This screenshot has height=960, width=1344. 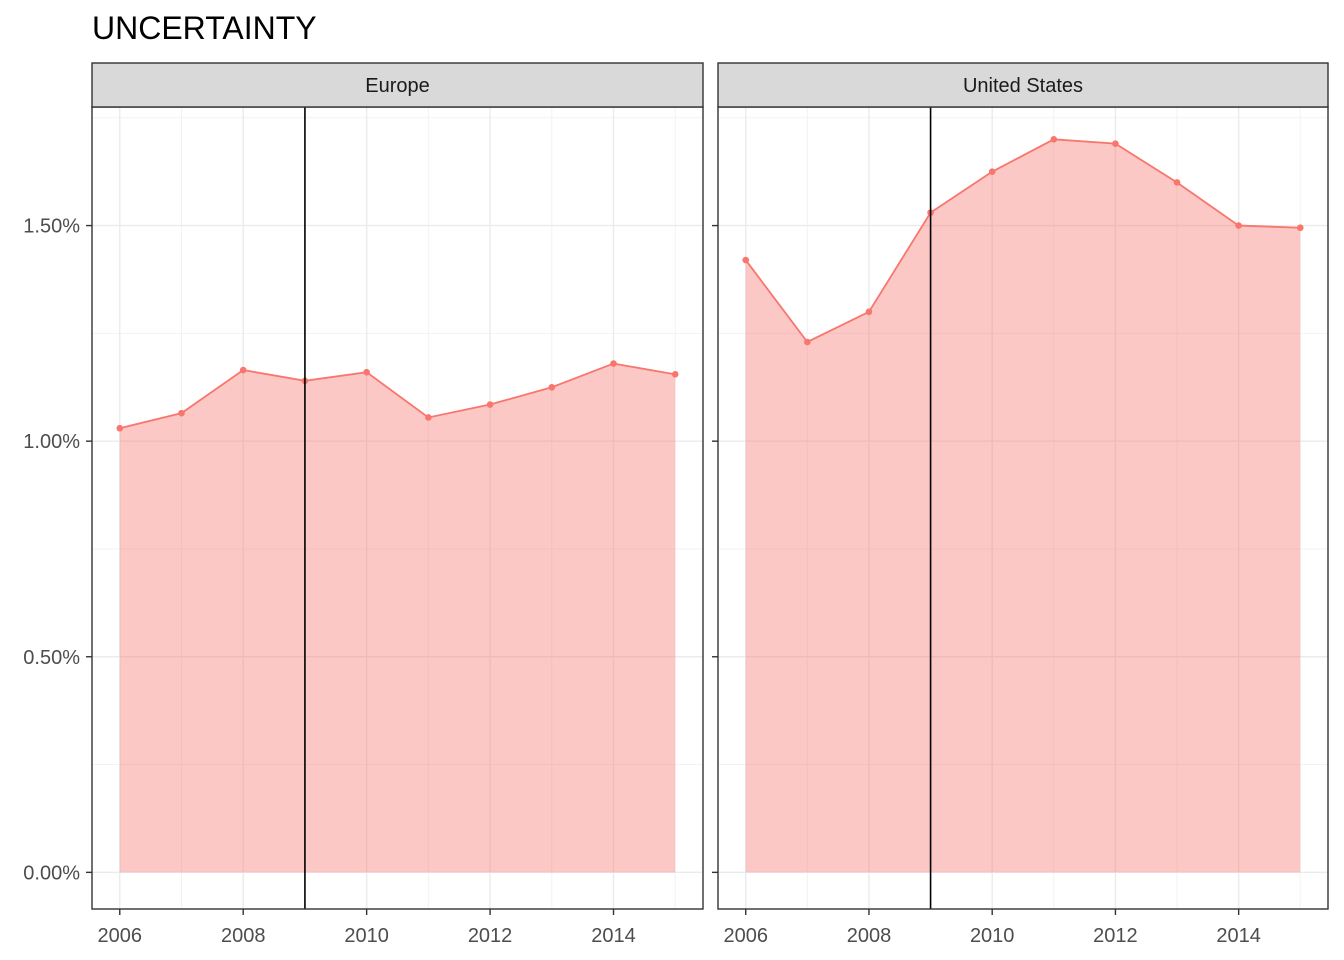 I want to click on y-tick-label: 1.50%, so click(x=51, y=227).